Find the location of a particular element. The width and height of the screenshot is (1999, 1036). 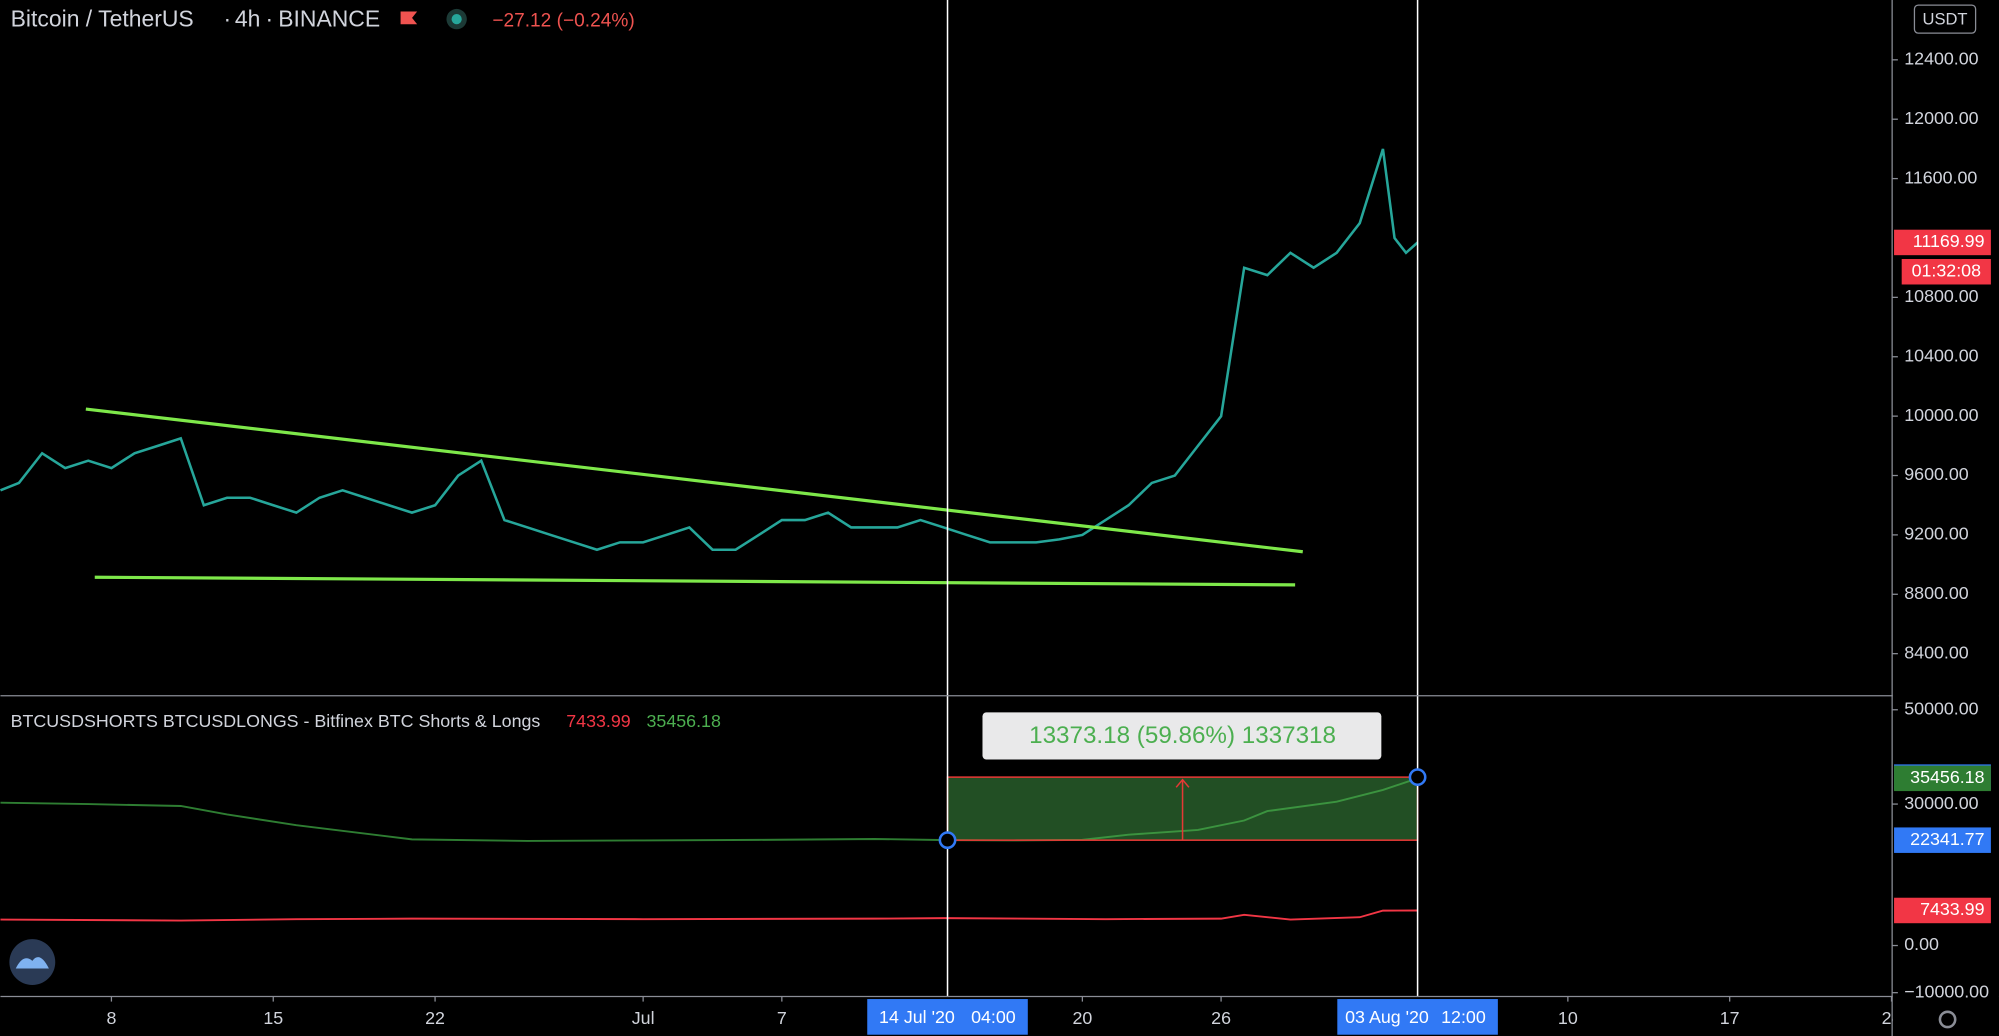

y-tick-label: 12400.00 is located at coordinates (1941, 59).